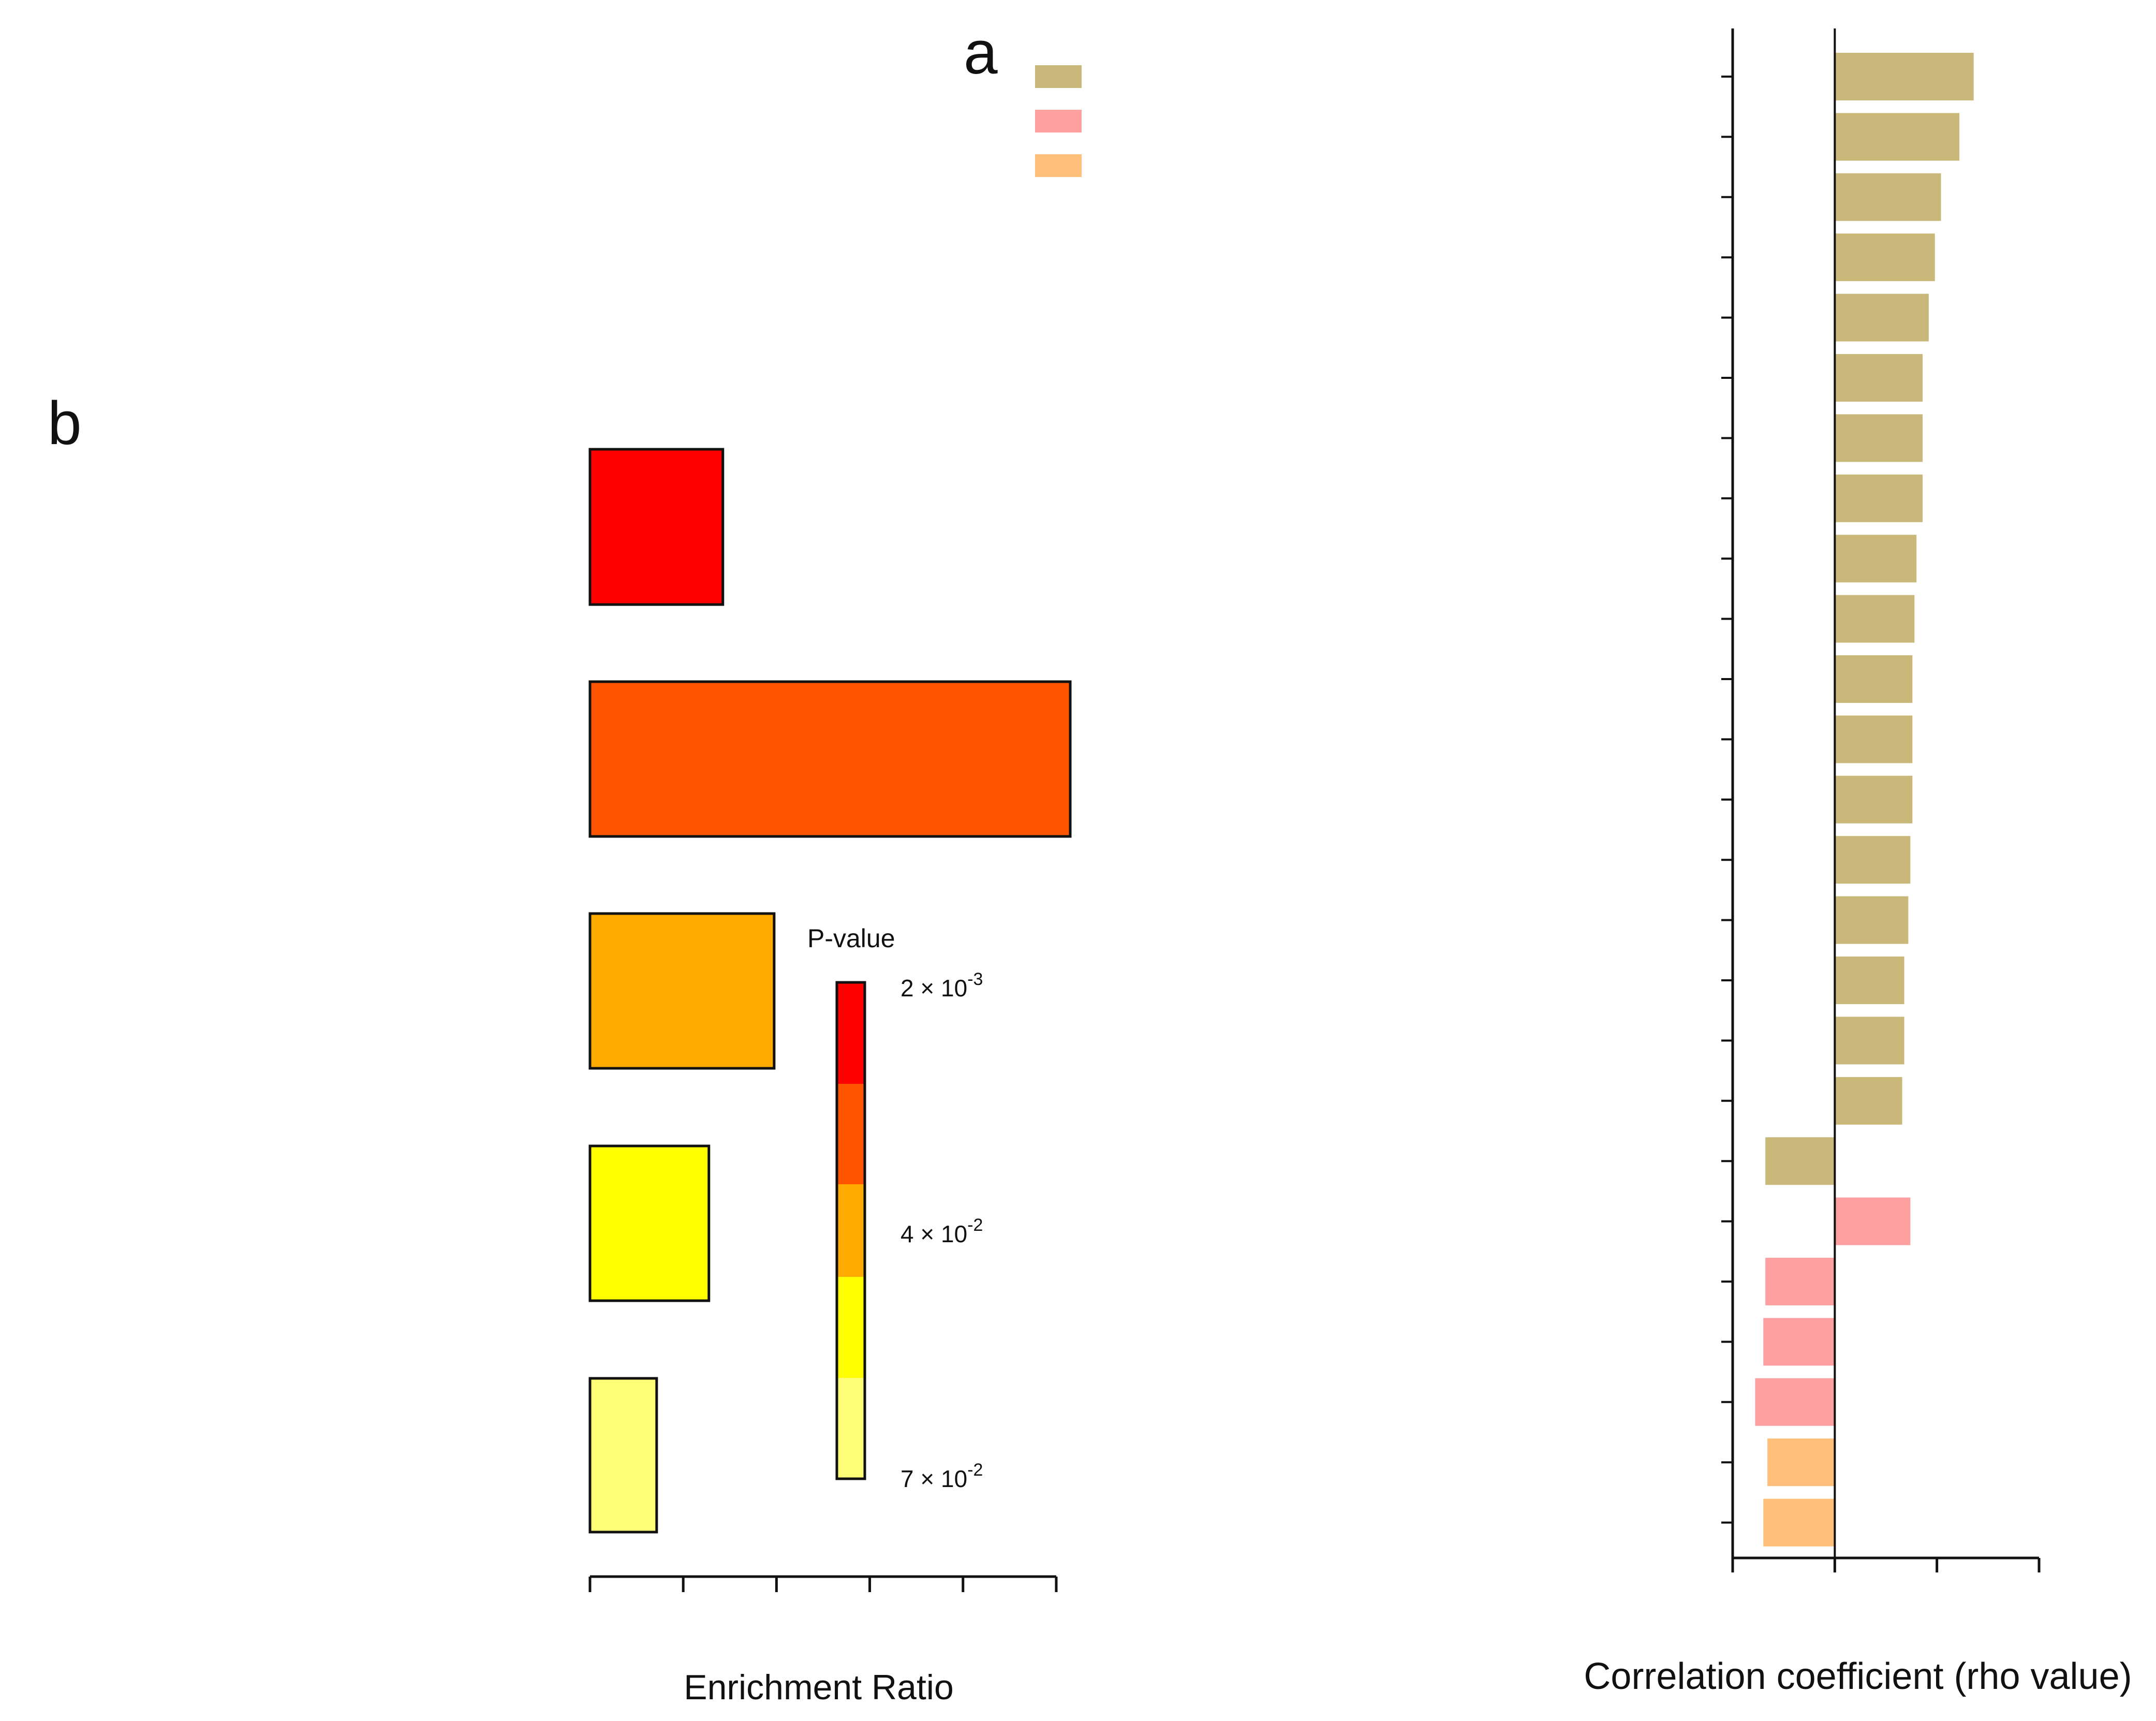 This screenshot has height=1721, width=2156. I want to click on panel-b-bars, so click(830, 991).